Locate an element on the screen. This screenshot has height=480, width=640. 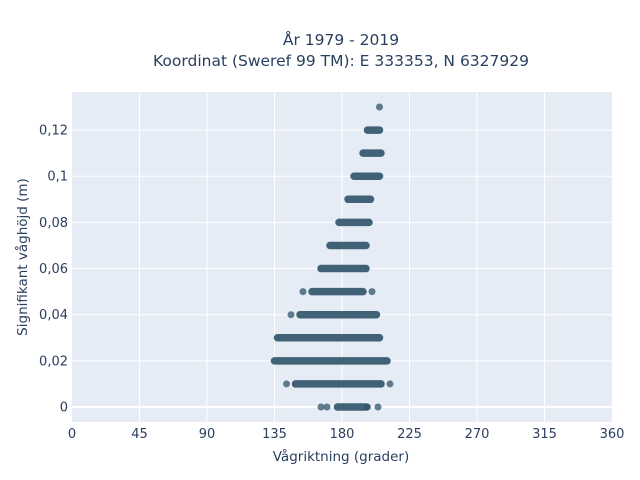
y-tick-label: 0,06 is located at coordinates (53, 269).